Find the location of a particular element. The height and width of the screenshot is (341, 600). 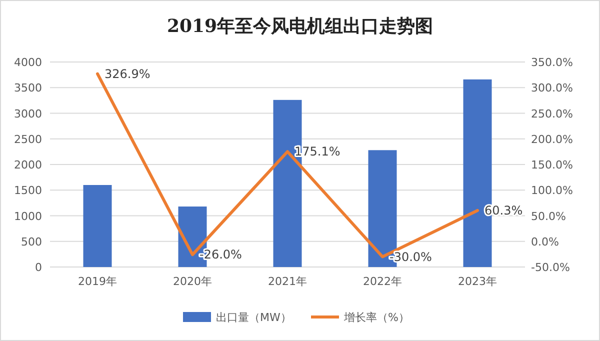

y2-tick-label: 50.0% is located at coordinates (548, 216).